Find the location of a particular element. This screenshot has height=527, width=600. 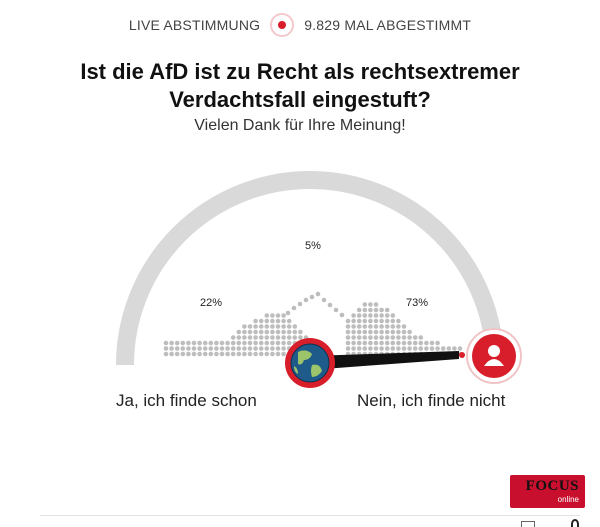

window-icon is located at coordinates (528, 524).